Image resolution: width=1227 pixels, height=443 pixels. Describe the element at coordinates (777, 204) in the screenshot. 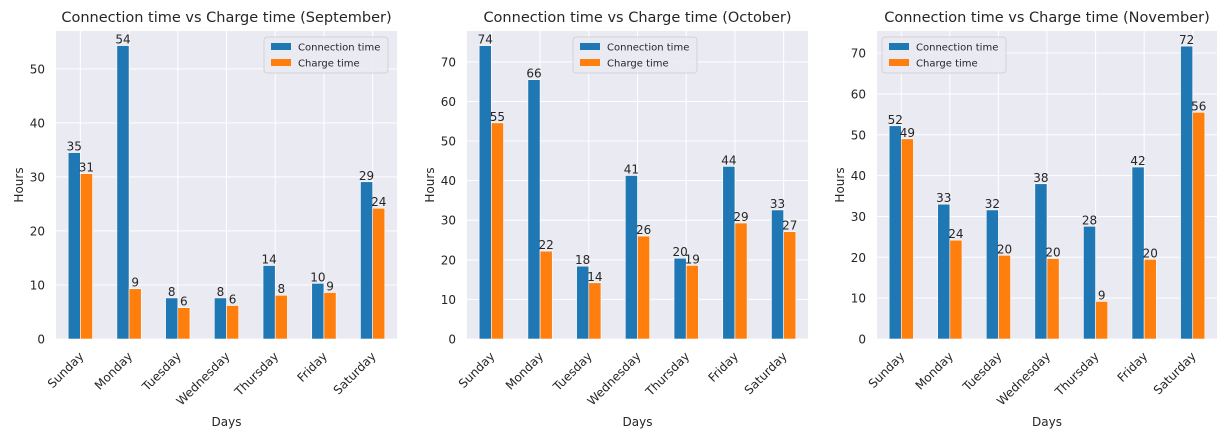

I see `data-label-connection-time: 33` at that location.